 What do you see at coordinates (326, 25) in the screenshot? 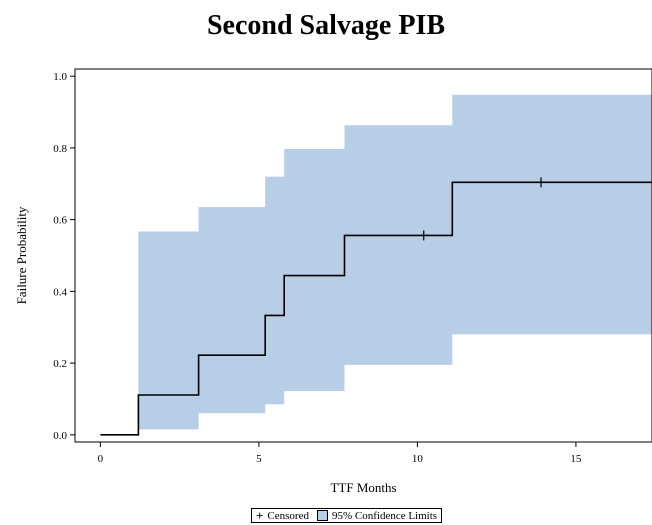
I see `chart-title: Second Salvage PIB` at bounding box center [326, 25].